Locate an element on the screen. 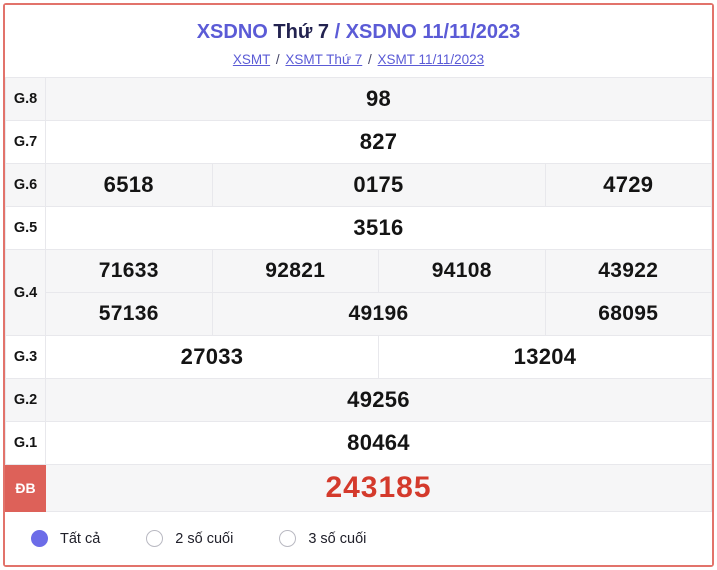 This screenshot has height=570, width=717. breadcrumb-link-date: XSMT 11/11/2023 is located at coordinates (431, 59).